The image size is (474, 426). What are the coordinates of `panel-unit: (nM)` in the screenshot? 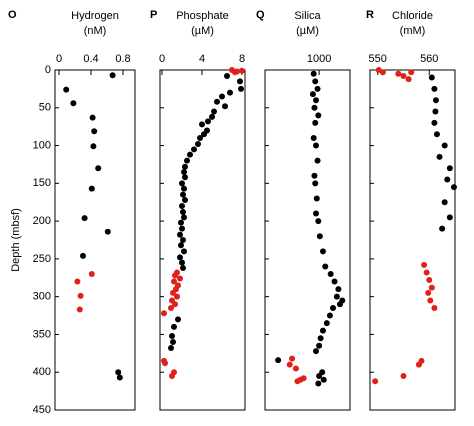 It's located at (95, 31).